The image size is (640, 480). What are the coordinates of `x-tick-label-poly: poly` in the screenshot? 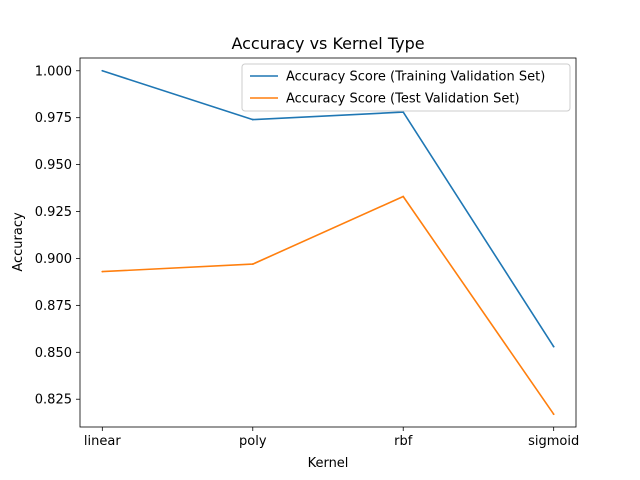 It's located at (253, 441).